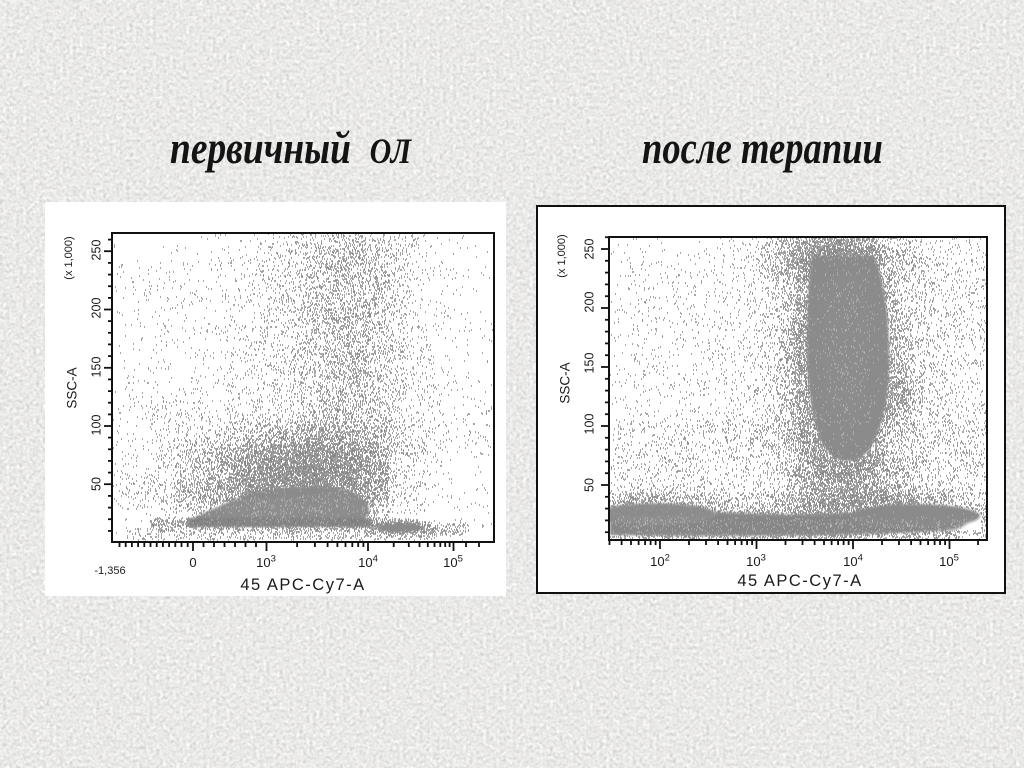 The height and width of the screenshot is (768, 1024). I want to click on svg-text: 0, so click(192, 562).